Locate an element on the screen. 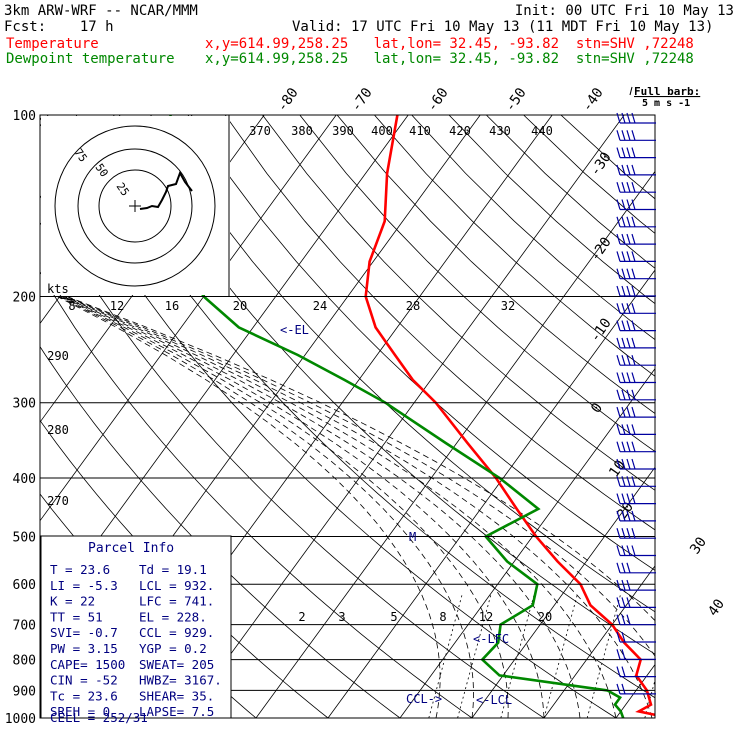 The height and width of the screenshot is (740, 740). parcel-info-box is located at coordinates (136, 627).